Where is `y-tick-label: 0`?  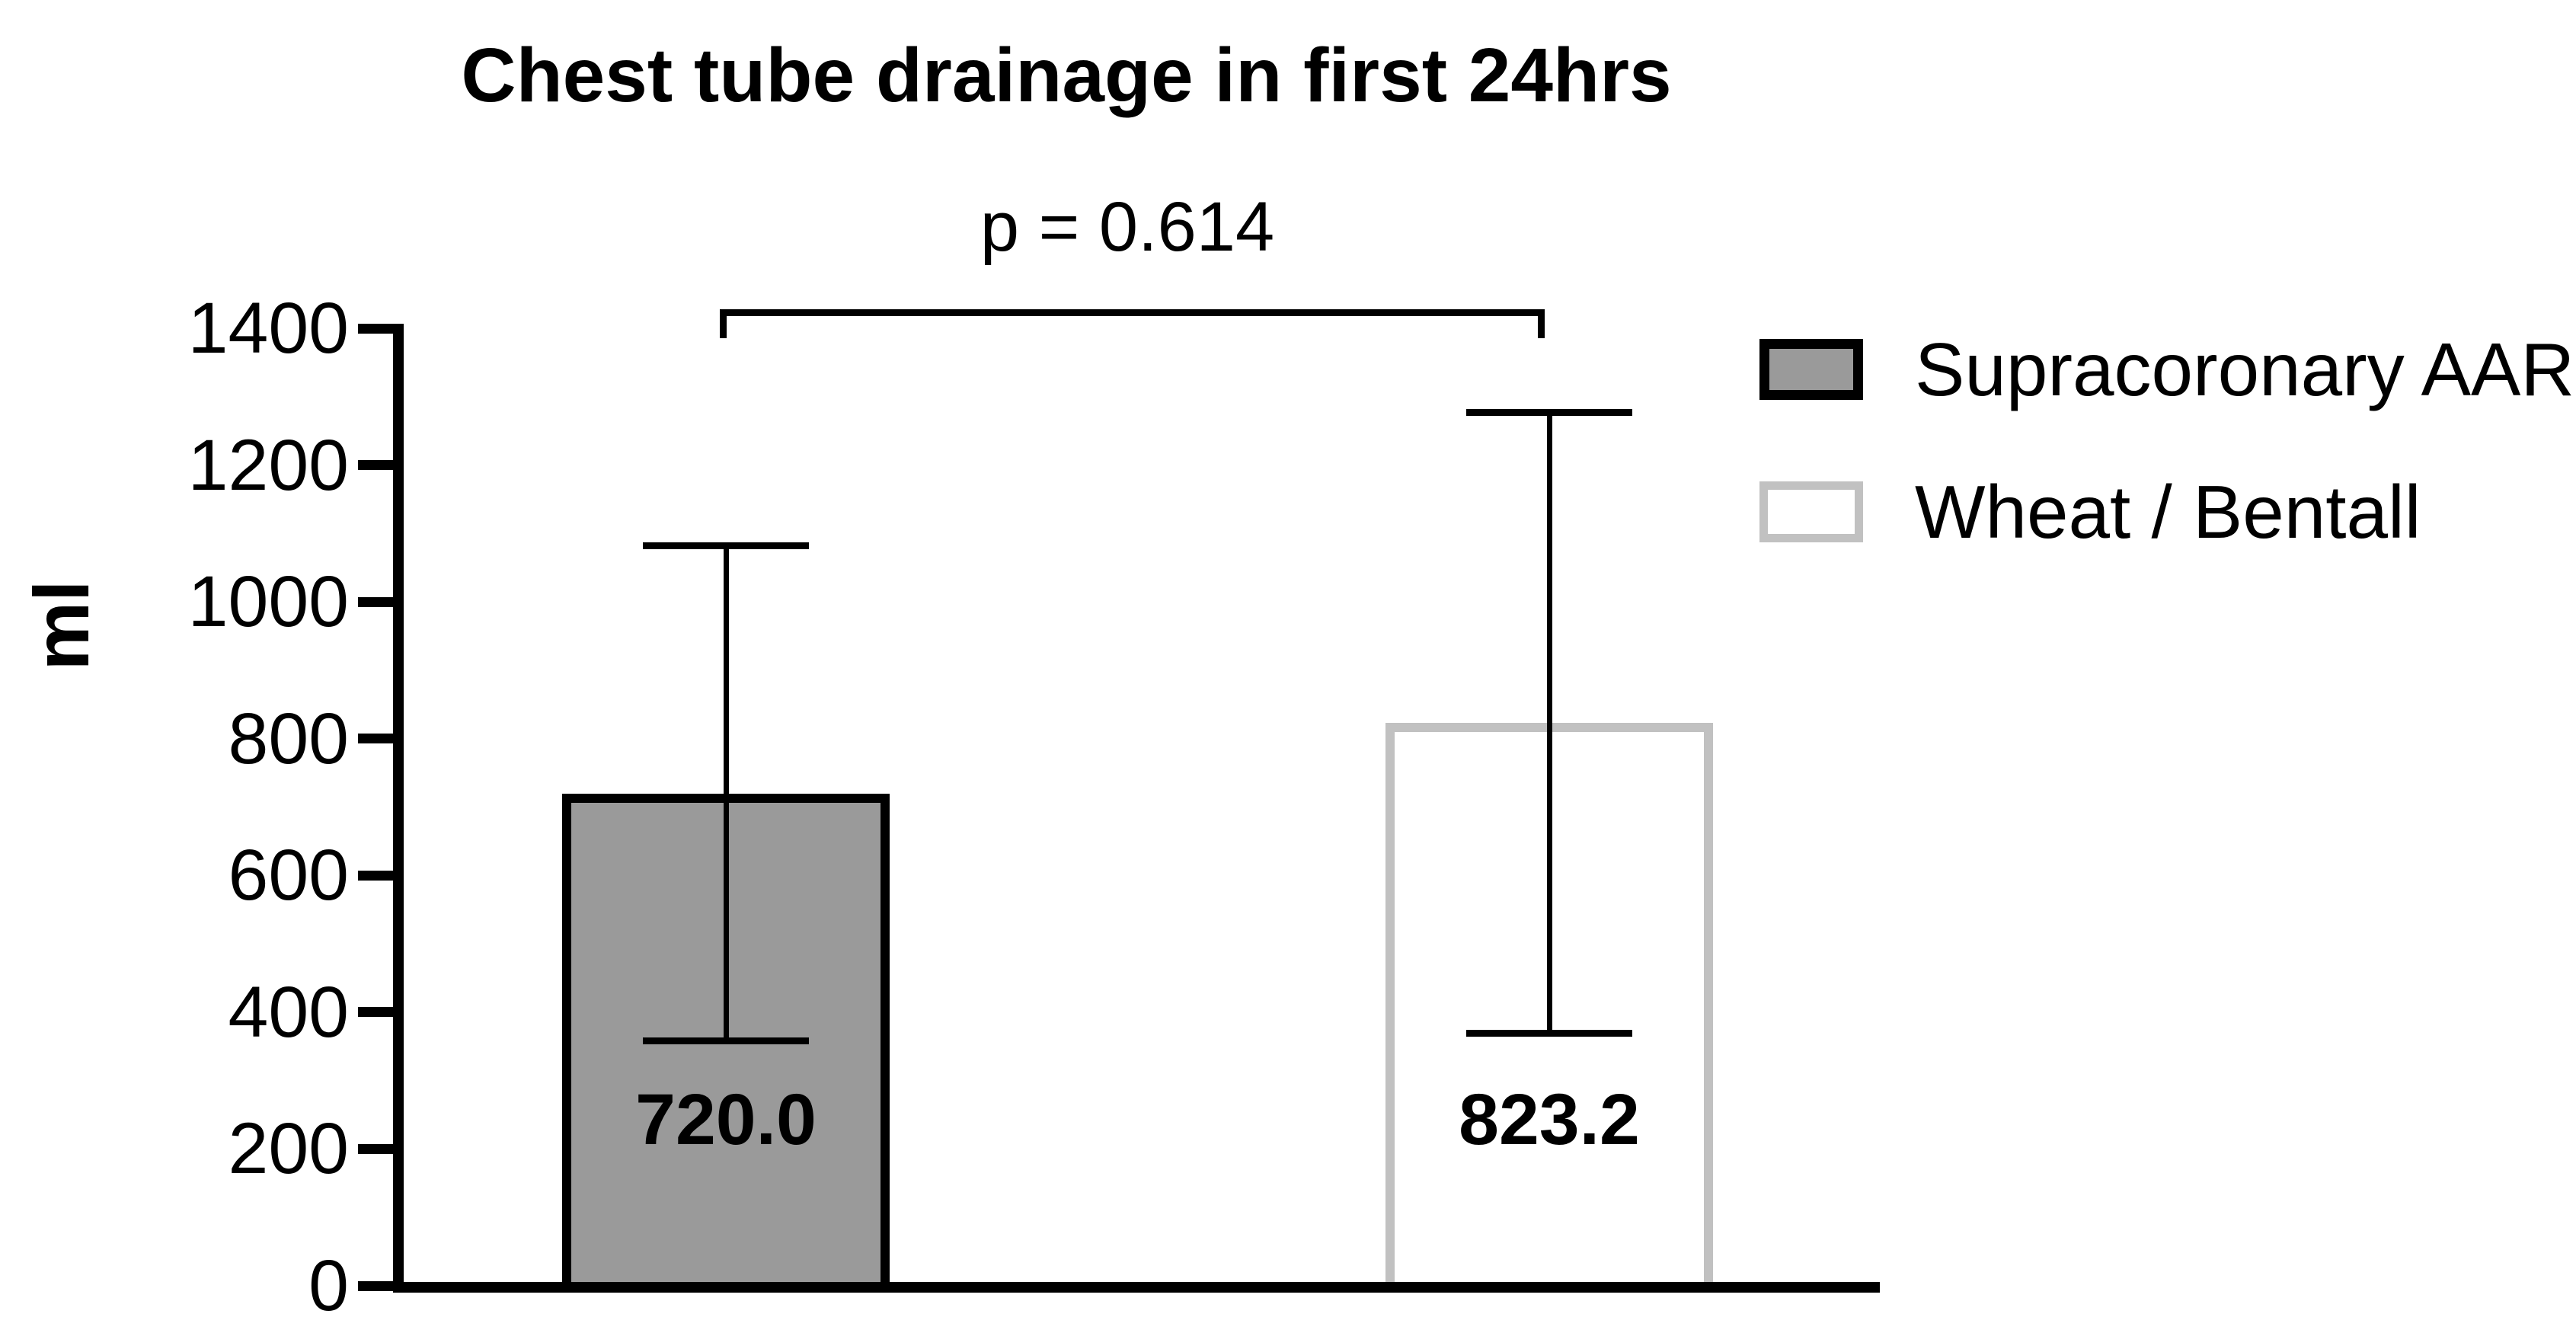
y-tick-label: 0 is located at coordinates (329, 1285).